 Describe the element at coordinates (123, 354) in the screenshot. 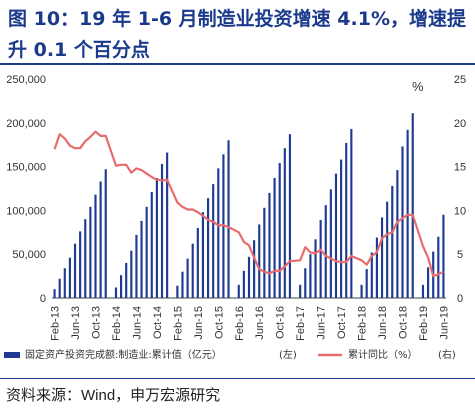

I see `legend-bar-label: 固定资产投资完成额:制造业:累计值（亿元）` at that location.